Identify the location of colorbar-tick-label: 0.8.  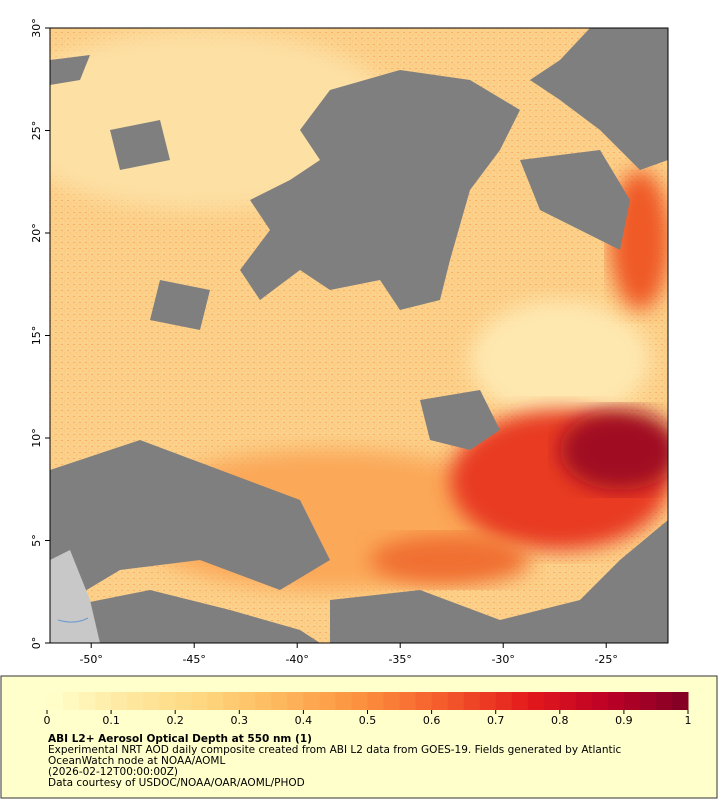
(560, 720).